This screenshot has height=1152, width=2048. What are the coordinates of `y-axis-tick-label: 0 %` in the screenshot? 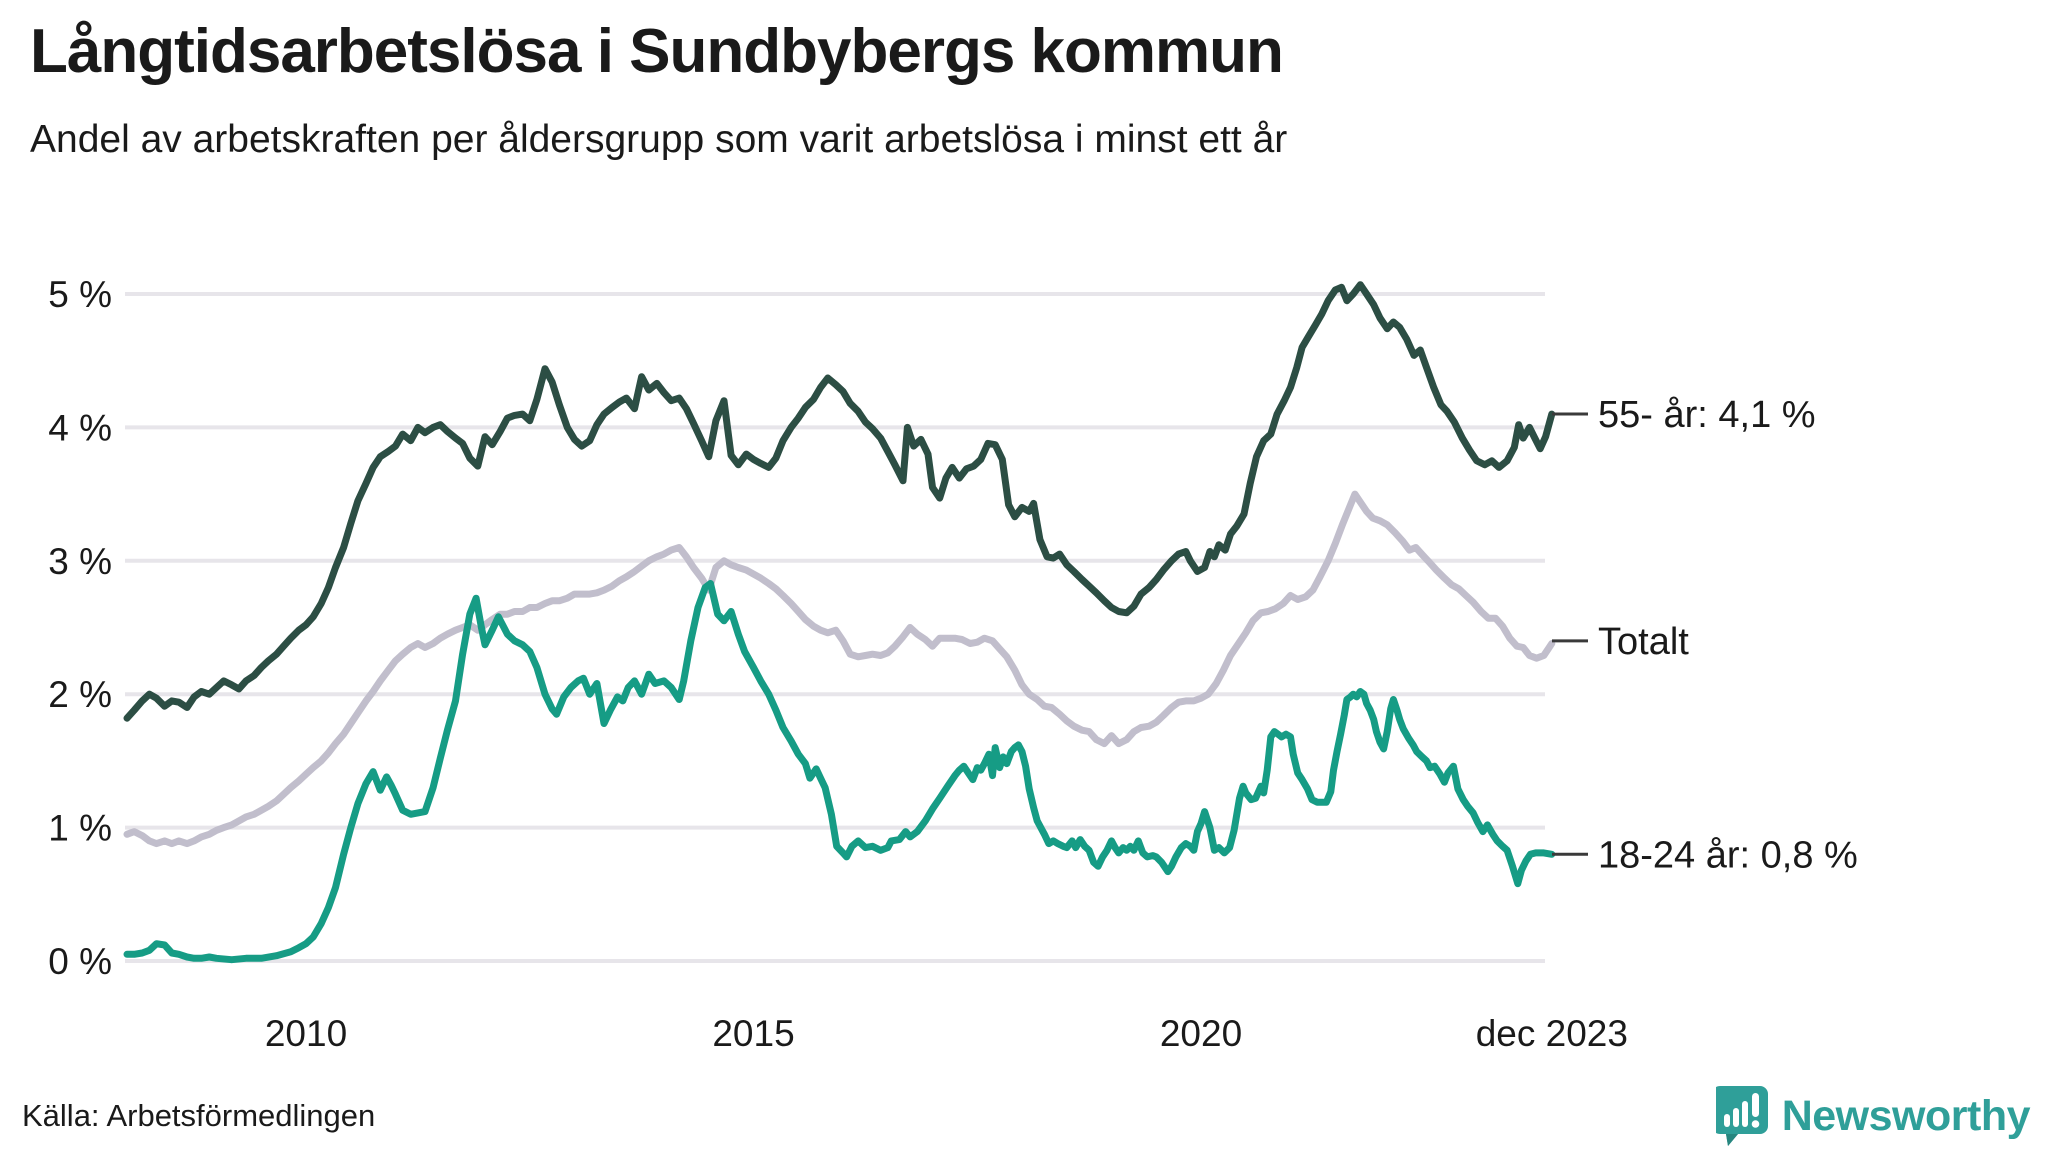 It's located at (80, 961).